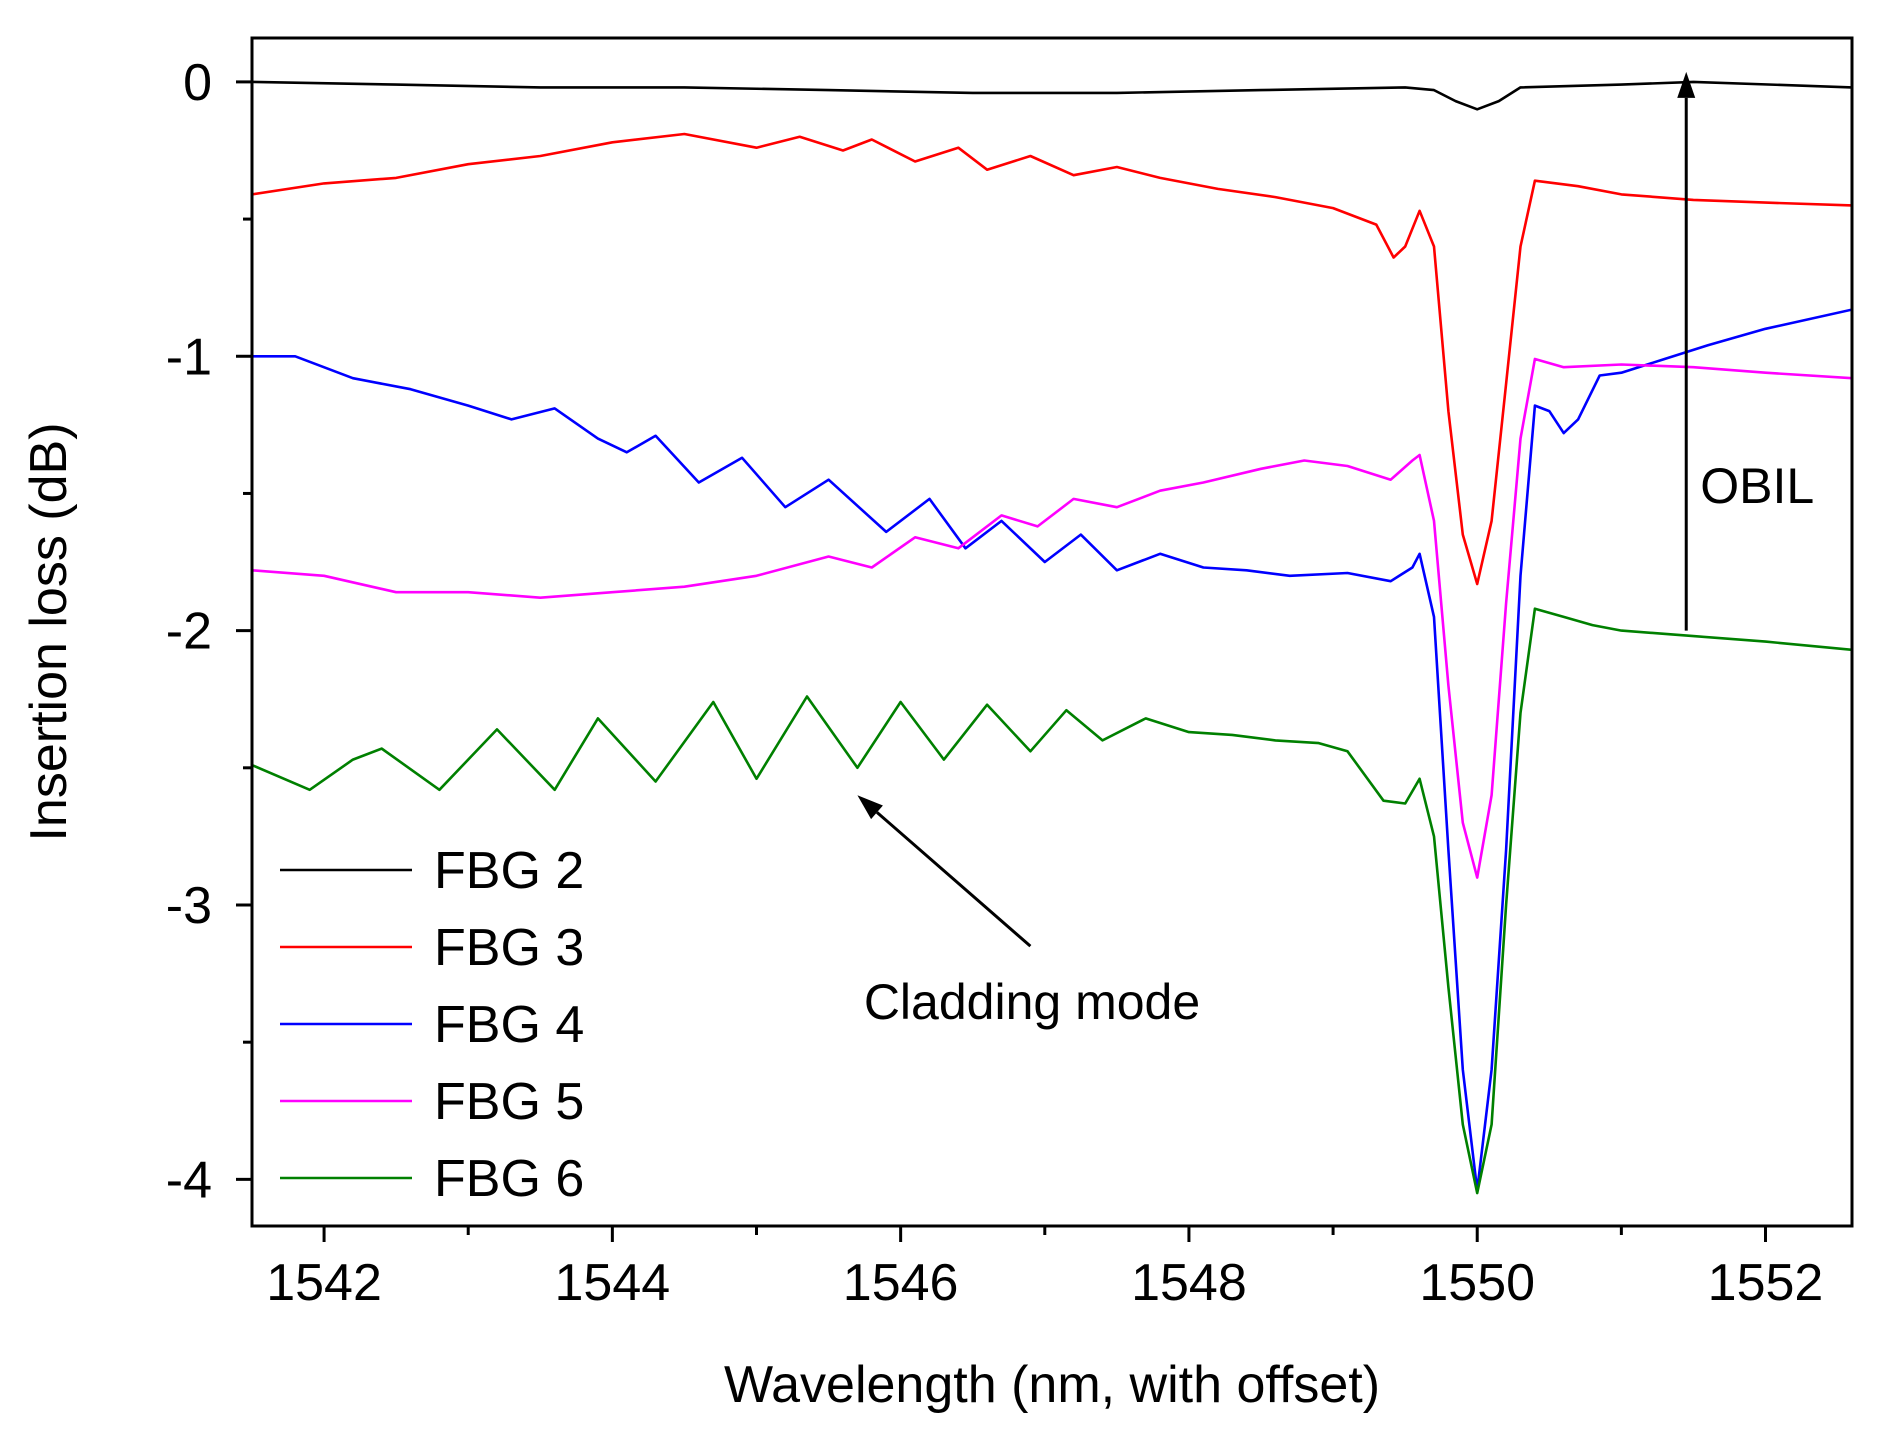 The image size is (1888, 1455). What do you see at coordinates (197, 83) in the screenshot?
I see `y-tick-label: 0` at bounding box center [197, 83].